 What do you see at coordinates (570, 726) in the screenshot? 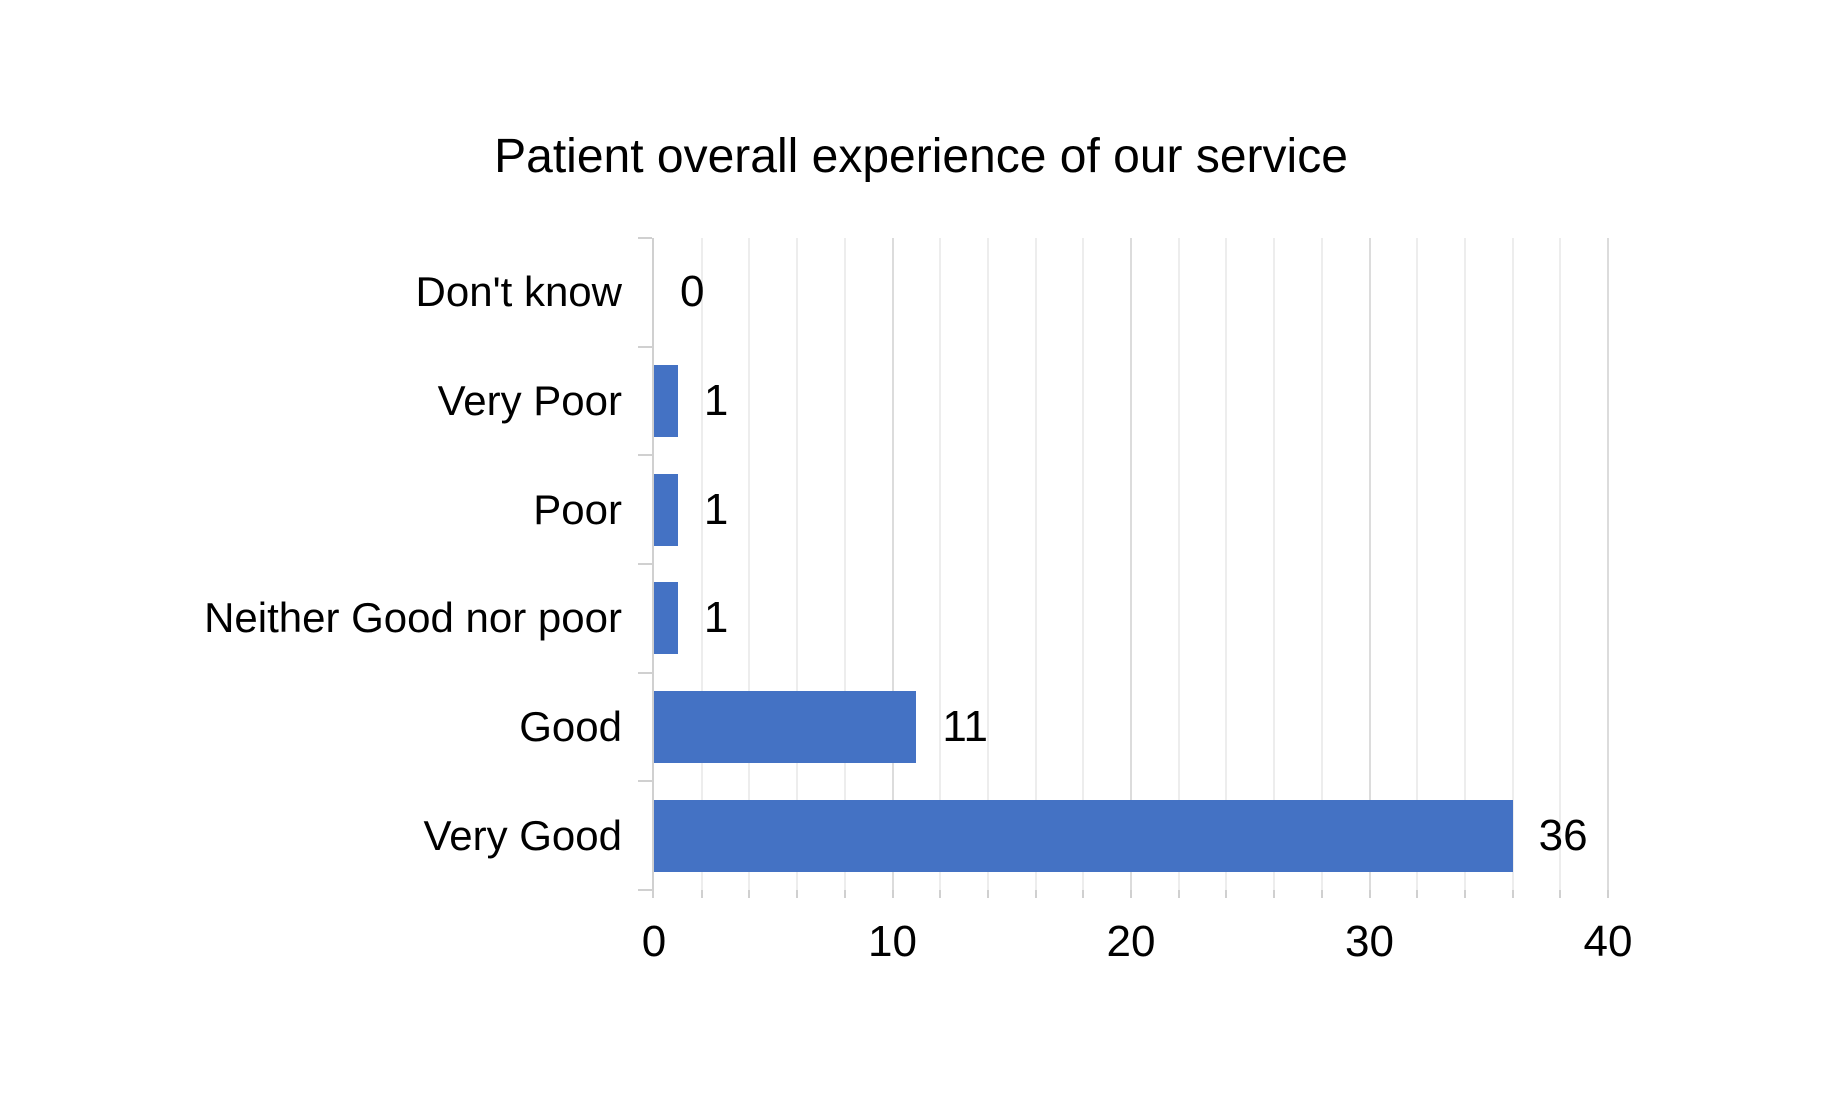
I see `category-label-good: Good` at bounding box center [570, 726].